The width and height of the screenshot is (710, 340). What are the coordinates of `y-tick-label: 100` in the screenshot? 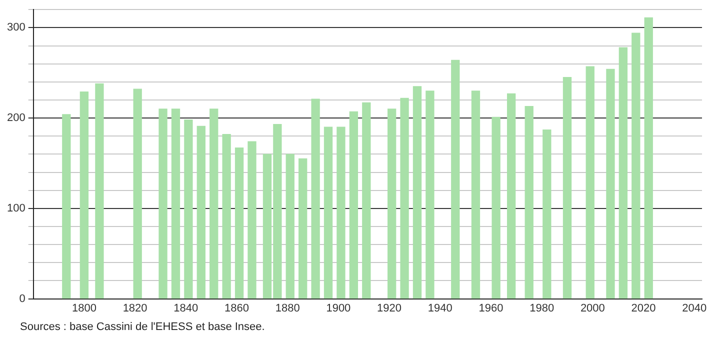 It's located at (16, 208).